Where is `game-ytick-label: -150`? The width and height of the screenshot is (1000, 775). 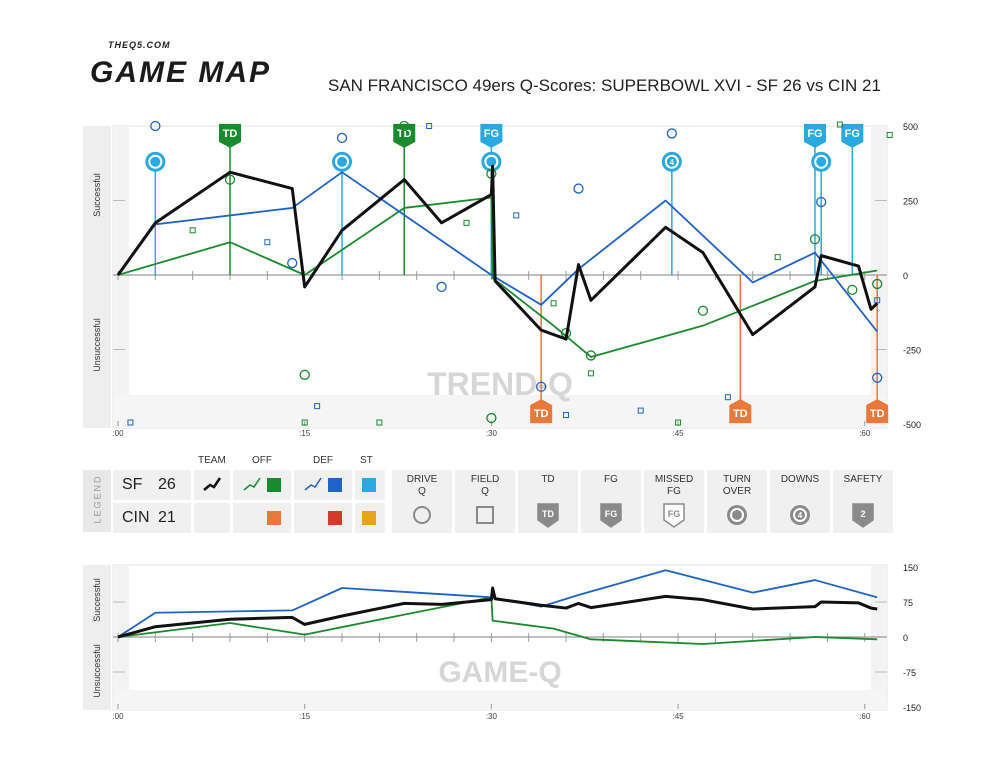
game-ytick-label: -150 is located at coordinates (912, 708).